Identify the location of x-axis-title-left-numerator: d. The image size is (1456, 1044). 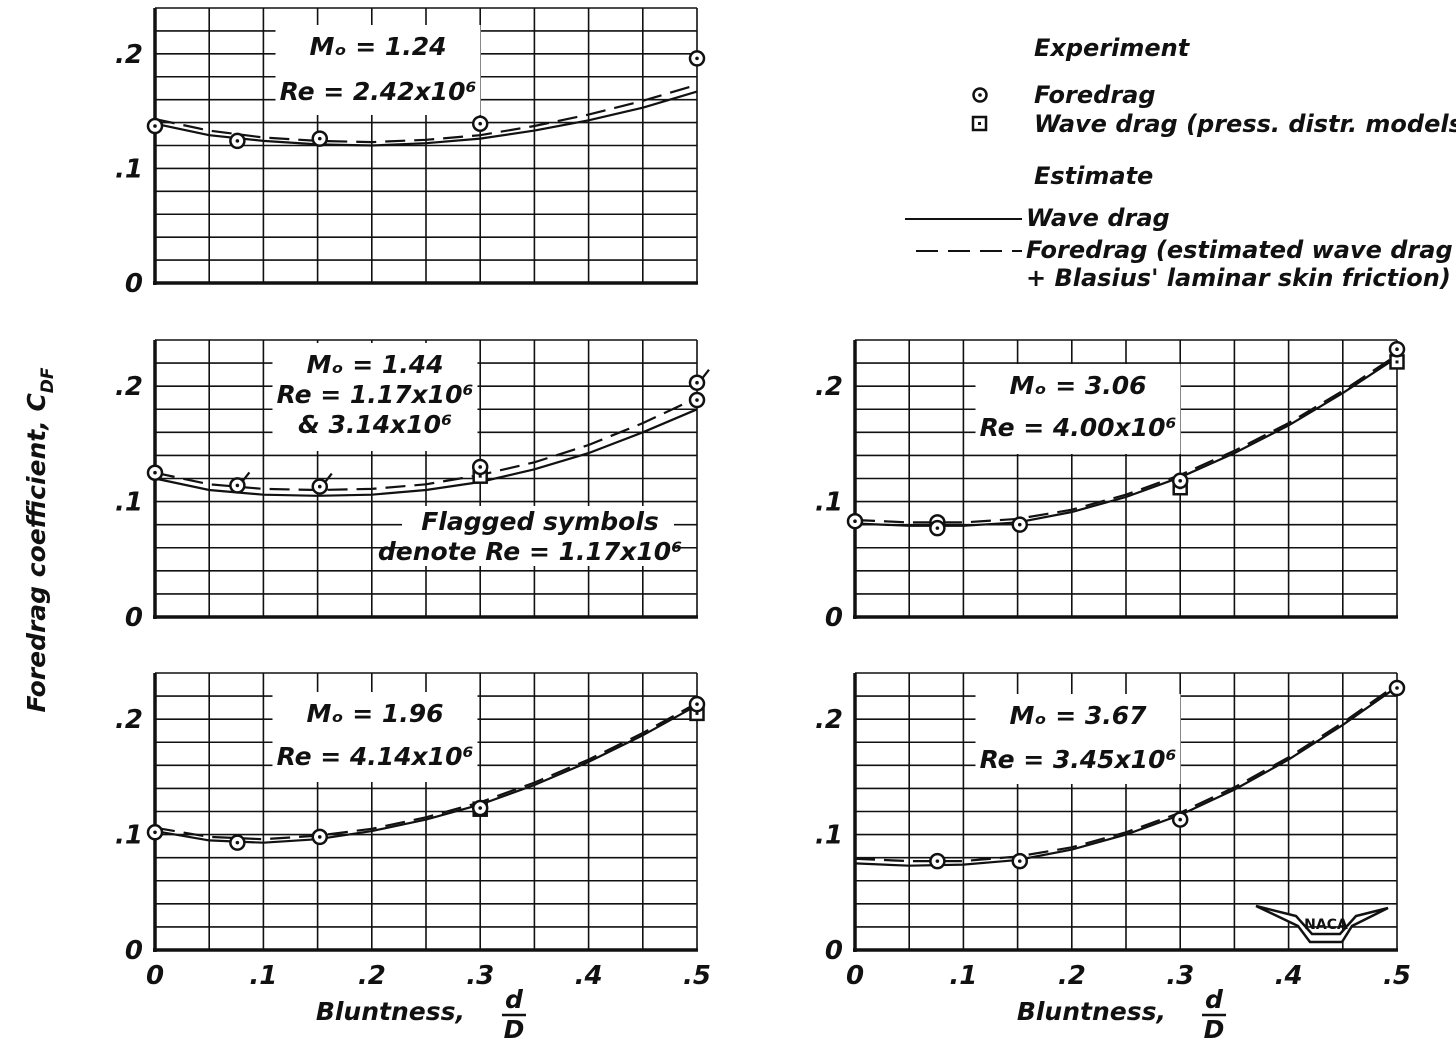
(514, 999).